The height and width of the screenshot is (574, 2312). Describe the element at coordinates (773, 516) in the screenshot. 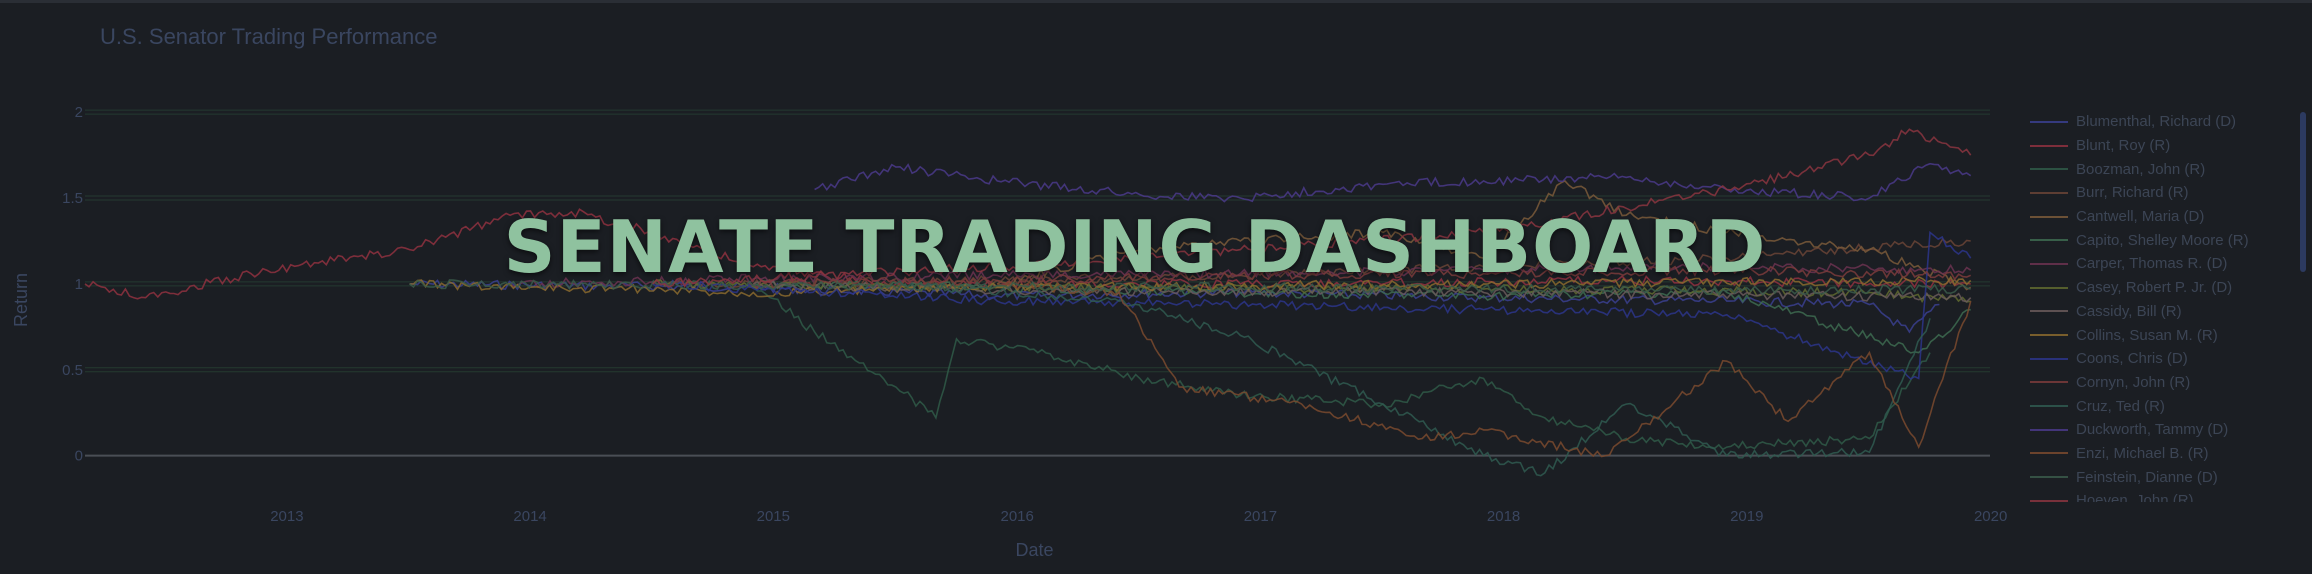

I see `x-tick-label: 2015` at that location.